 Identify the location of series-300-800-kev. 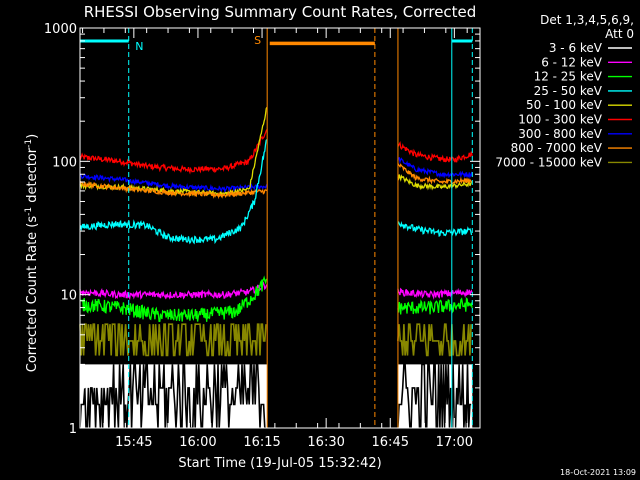
(276, 175).